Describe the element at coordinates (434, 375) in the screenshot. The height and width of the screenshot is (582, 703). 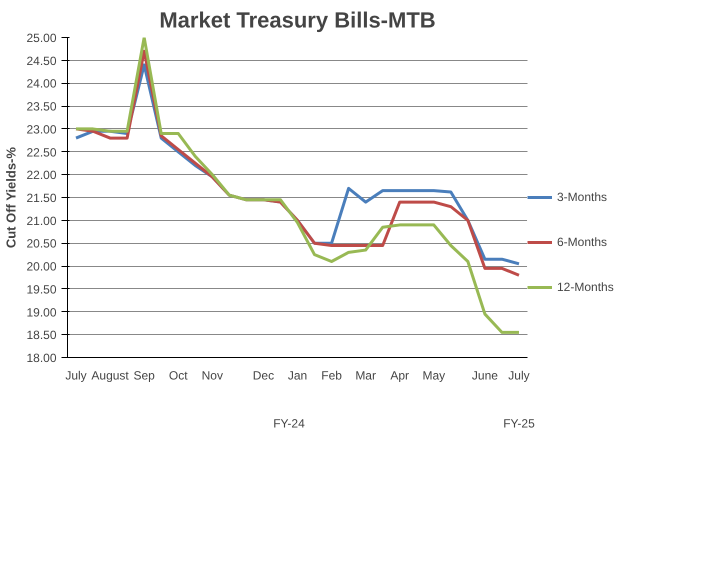
I see `x-tick-label: May` at that location.